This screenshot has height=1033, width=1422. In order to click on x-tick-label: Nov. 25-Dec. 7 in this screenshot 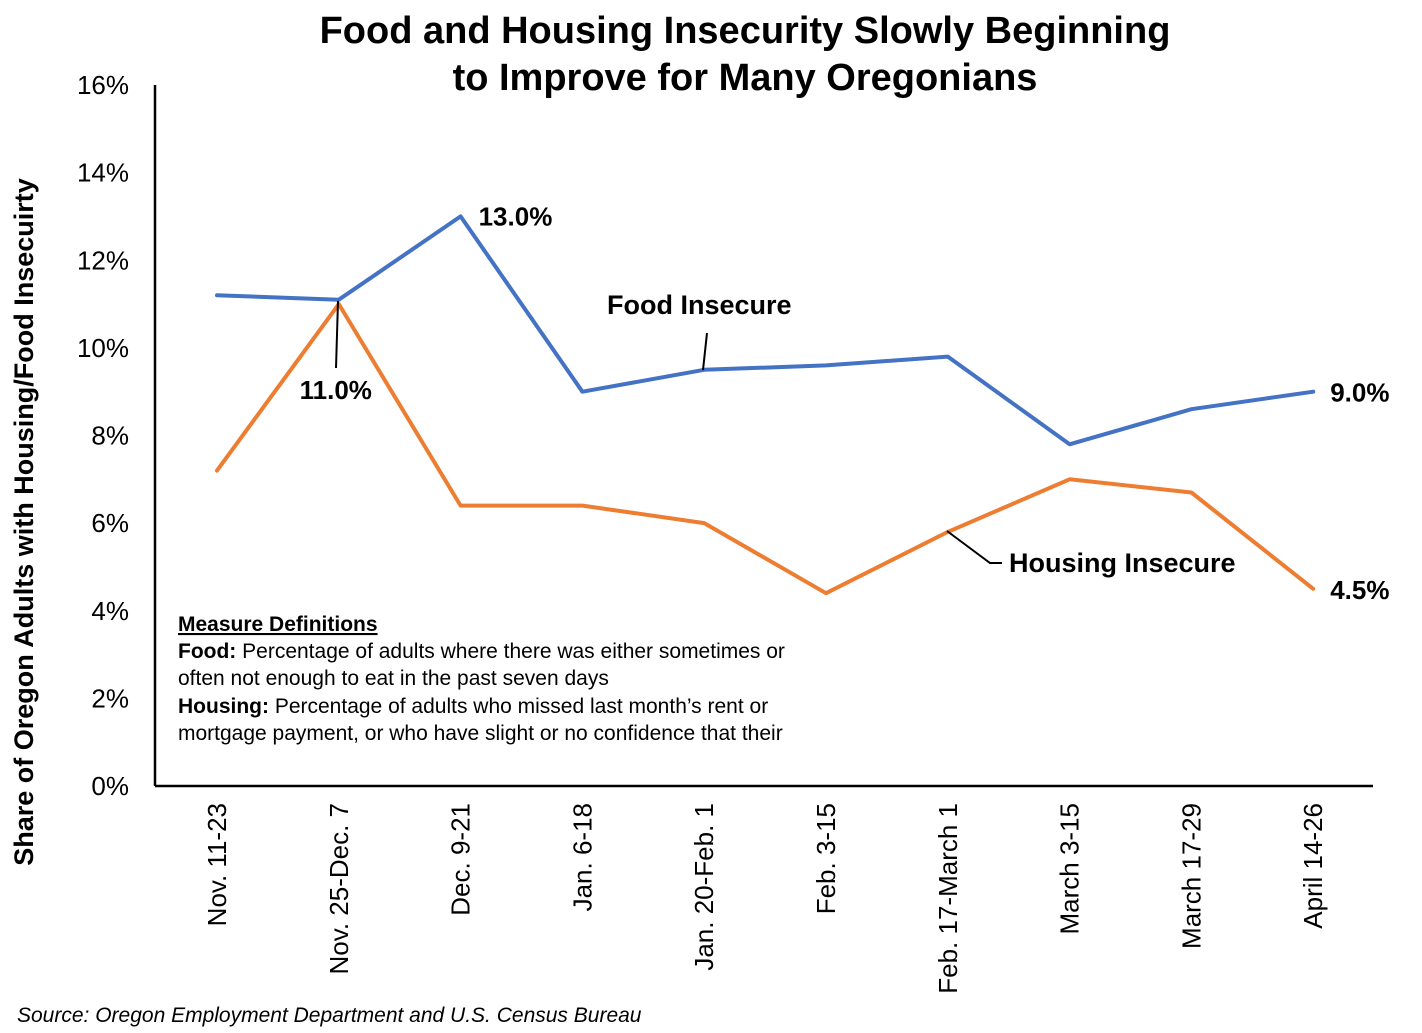, I will do `click(339, 888)`.